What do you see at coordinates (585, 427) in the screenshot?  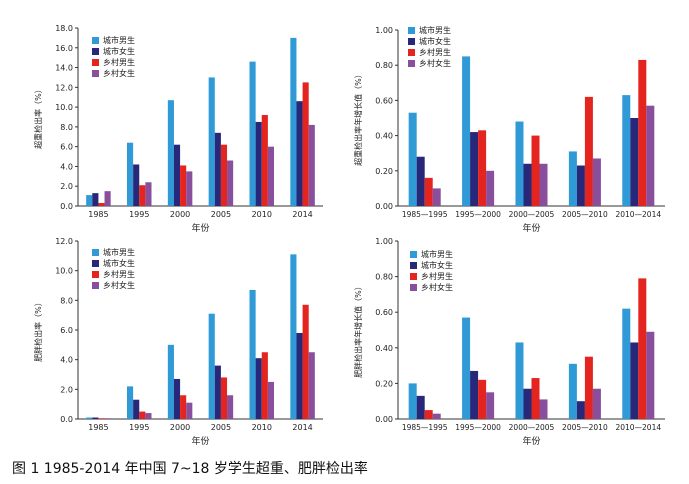 I see `x-tick-label: 2005—2010` at bounding box center [585, 427].